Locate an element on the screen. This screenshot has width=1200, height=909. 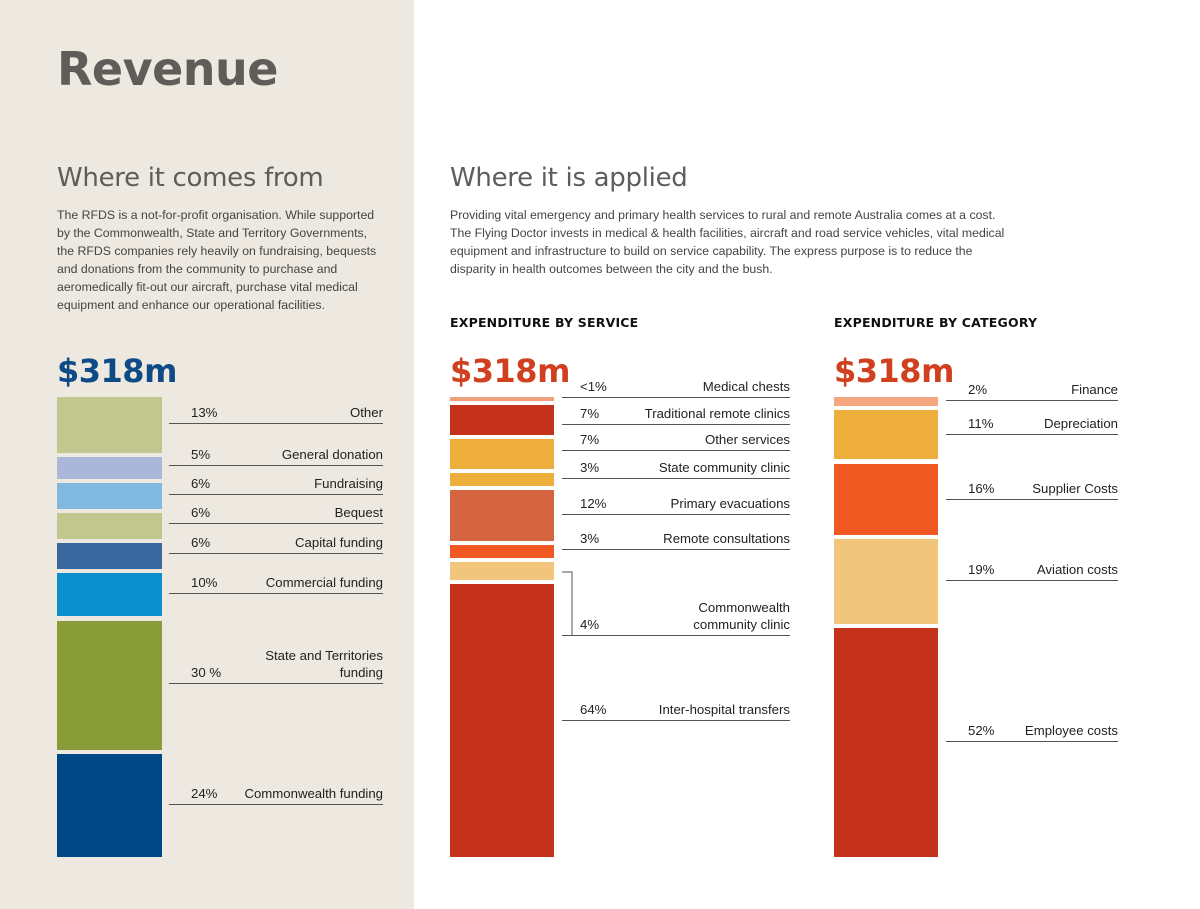
bar-segment-traditional-remote-clinics is located at coordinates (502, 420).